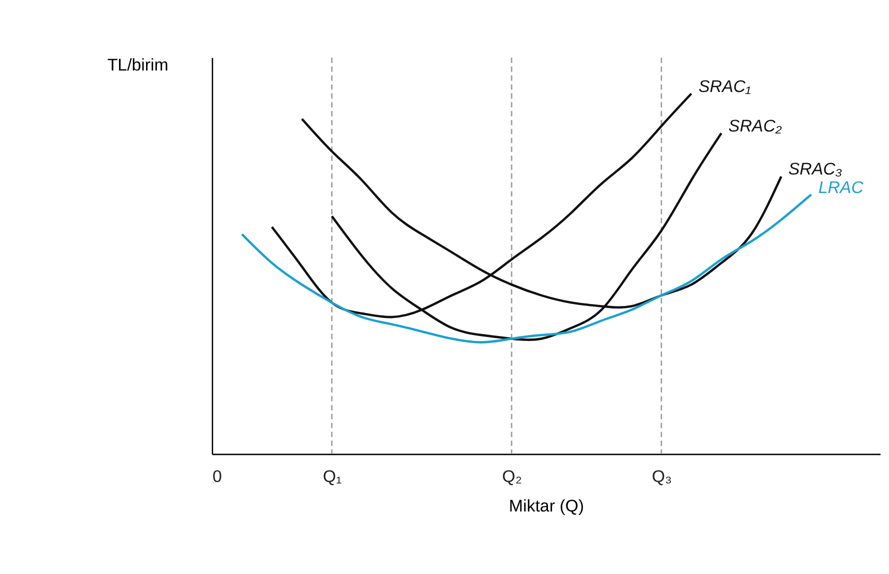  I want to click on y-axis-title: TL/birim, so click(137, 65).